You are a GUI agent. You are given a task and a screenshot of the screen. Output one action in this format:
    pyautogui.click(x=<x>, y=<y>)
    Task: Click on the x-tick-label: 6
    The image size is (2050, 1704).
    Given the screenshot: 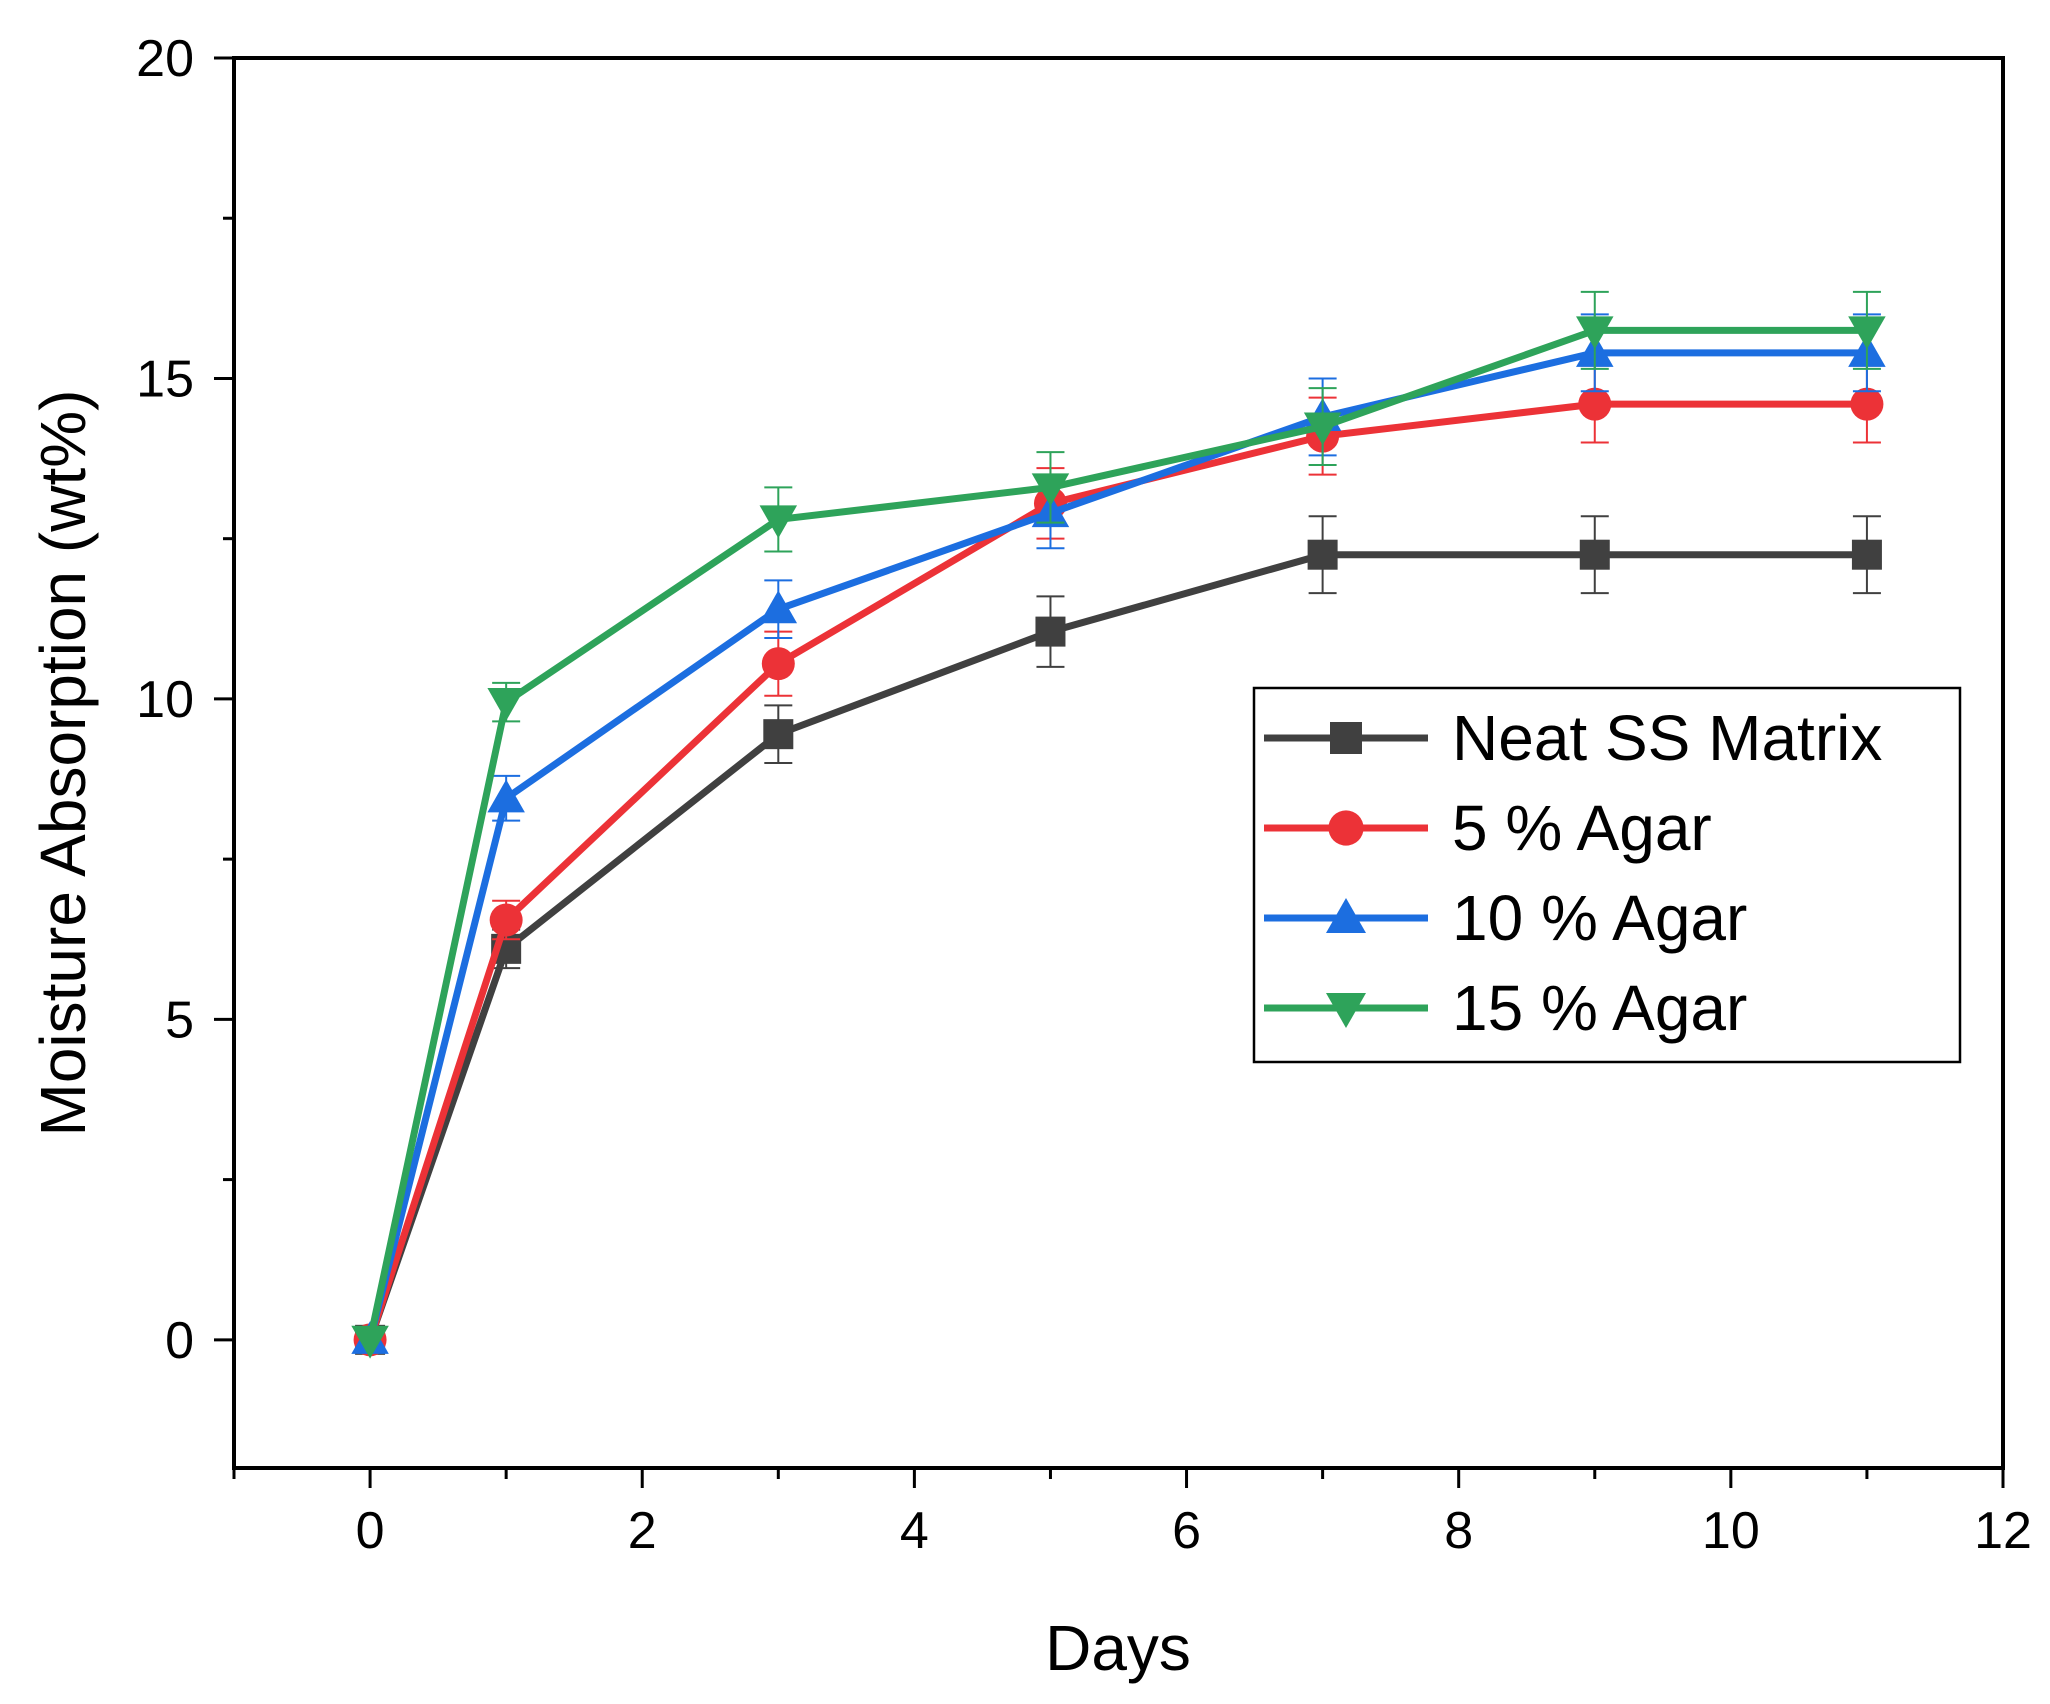 What is the action you would take?
    pyautogui.click(x=1186, y=1531)
    